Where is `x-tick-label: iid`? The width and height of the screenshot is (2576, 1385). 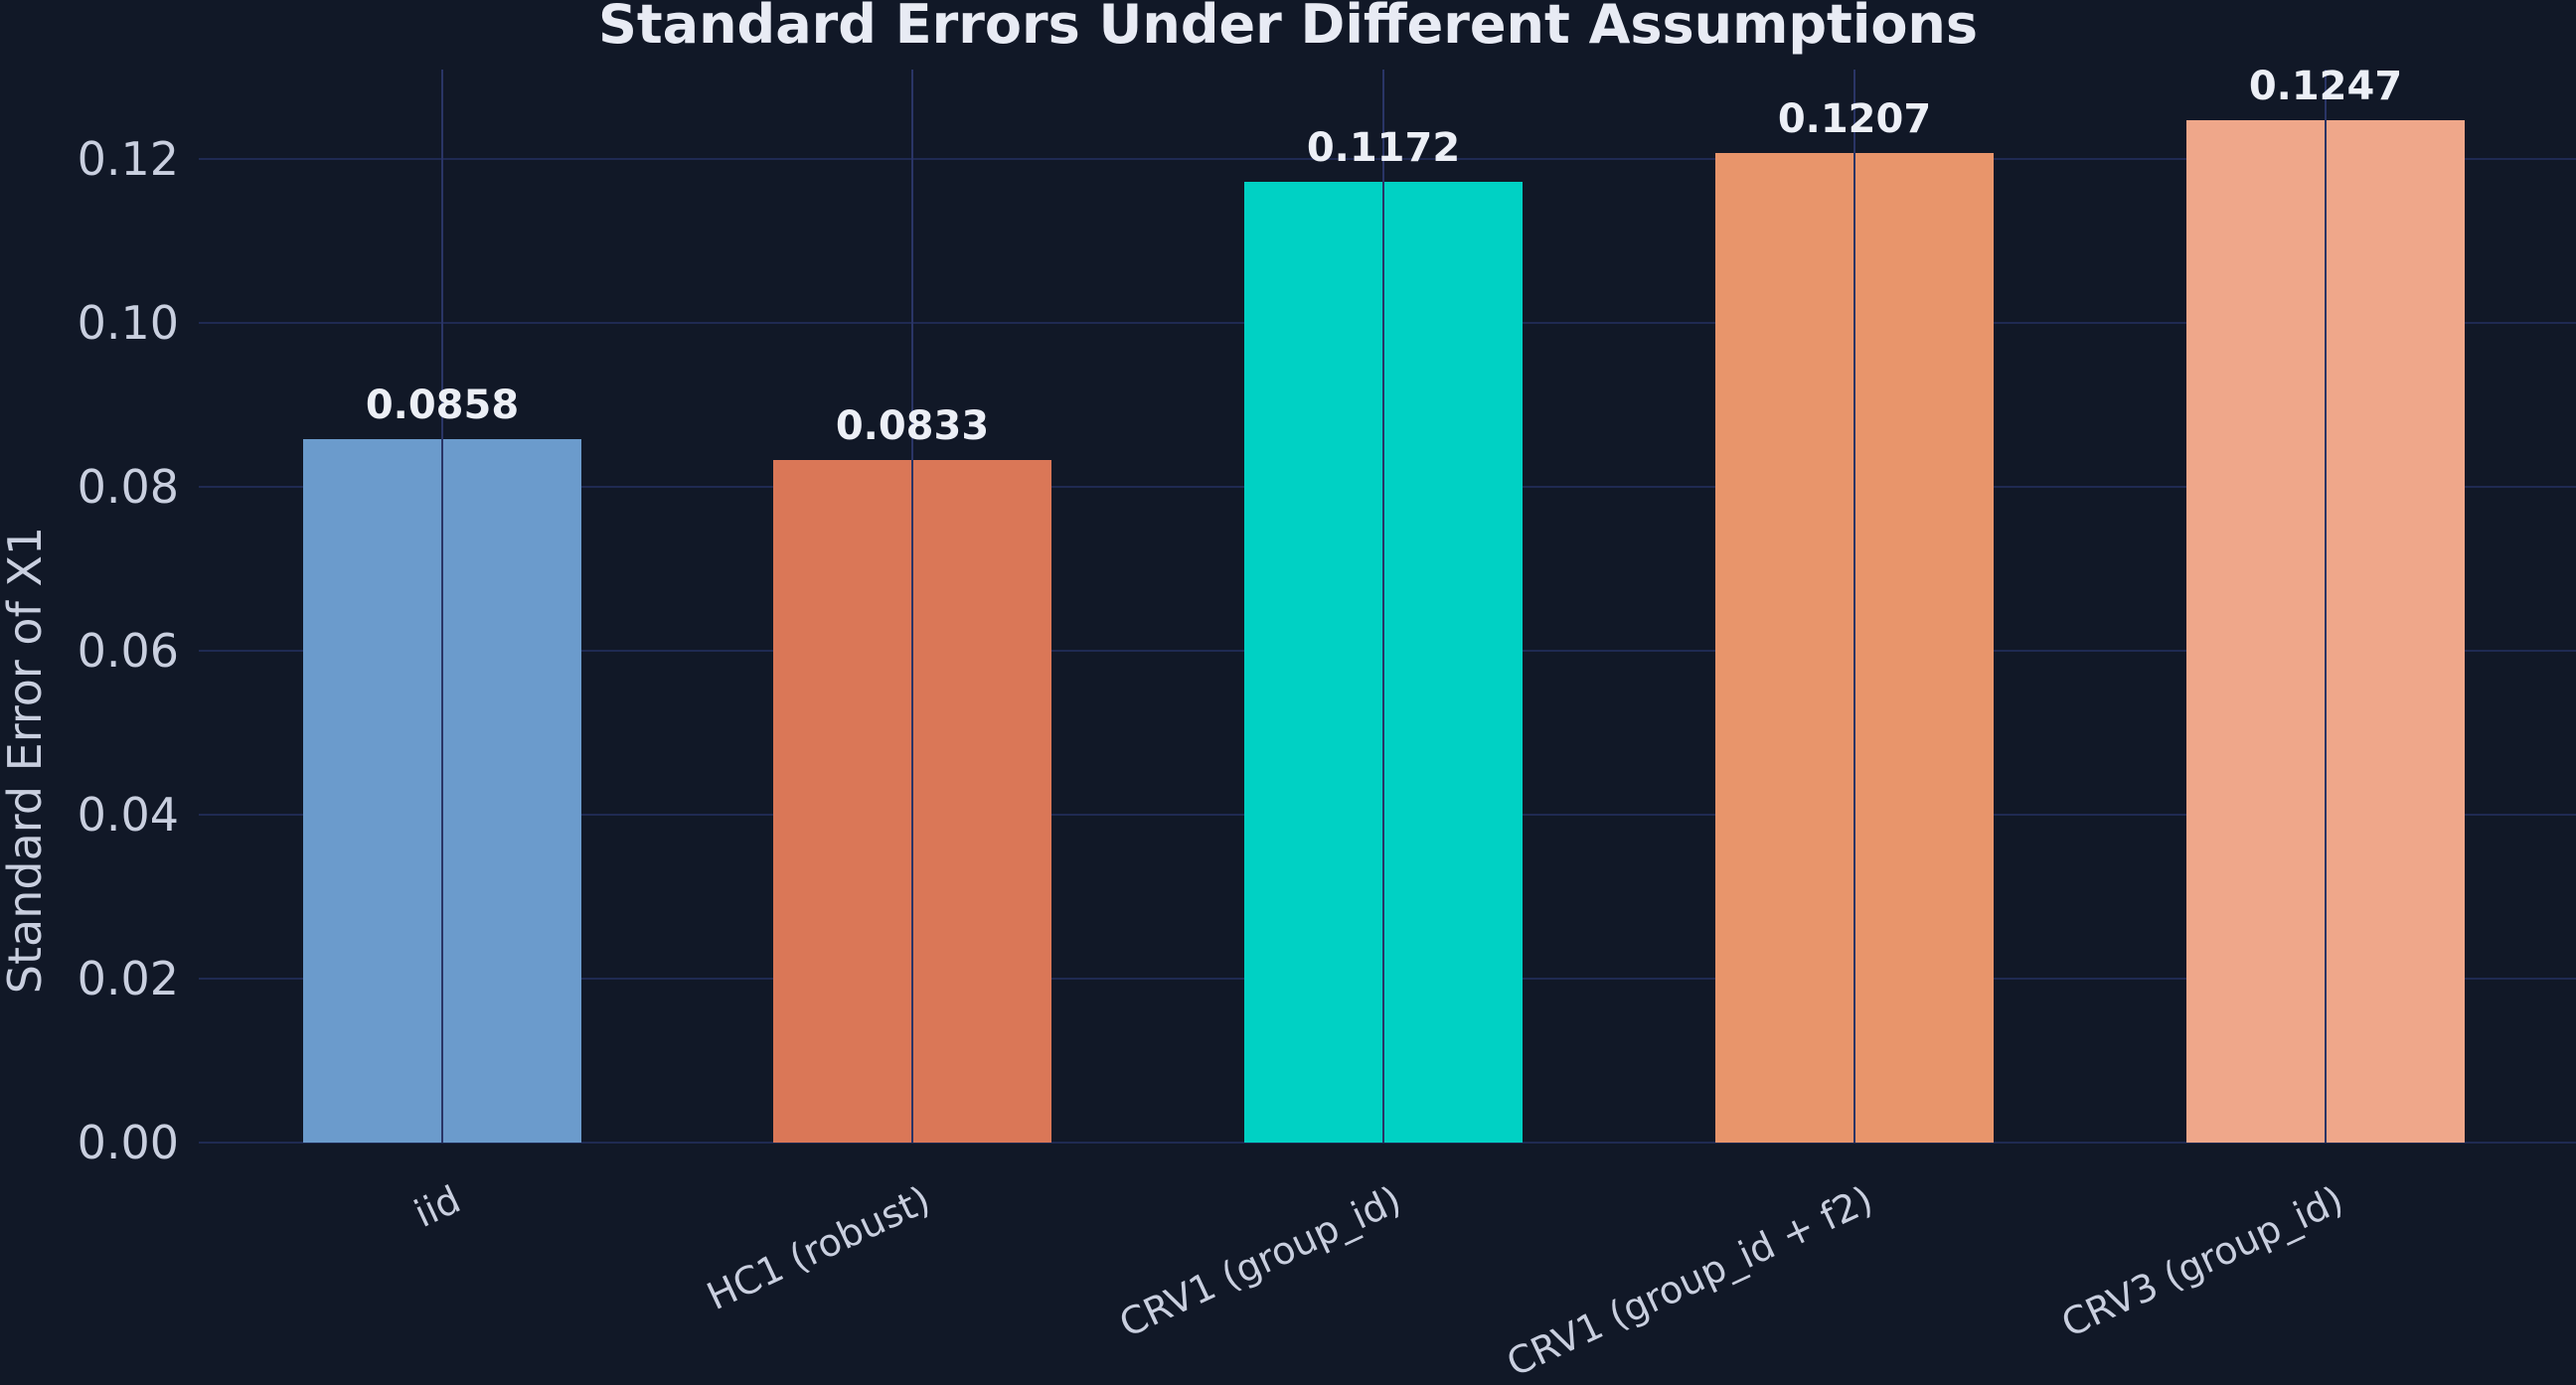 x-tick-label: iid is located at coordinates (437, 1207).